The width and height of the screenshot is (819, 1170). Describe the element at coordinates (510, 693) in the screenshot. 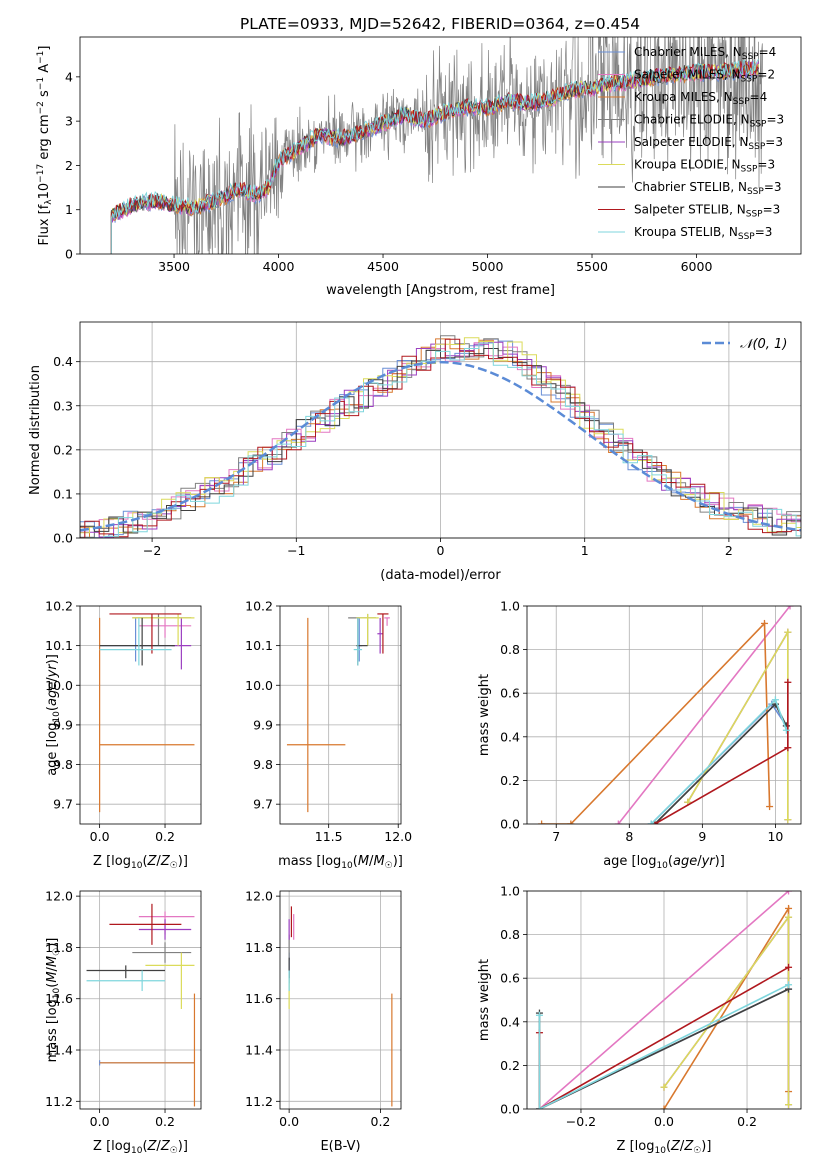

I see `y-tick-label: 0.6` at that location.